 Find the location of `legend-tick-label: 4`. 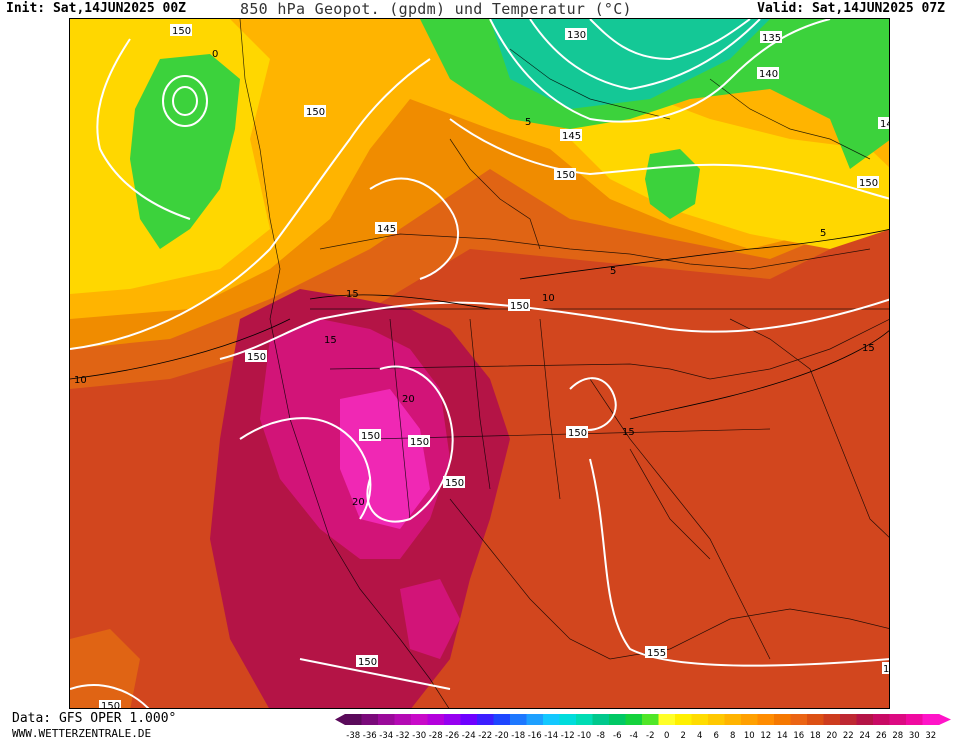

legend-tick-label: 4 is located at coordinates (699, 736).